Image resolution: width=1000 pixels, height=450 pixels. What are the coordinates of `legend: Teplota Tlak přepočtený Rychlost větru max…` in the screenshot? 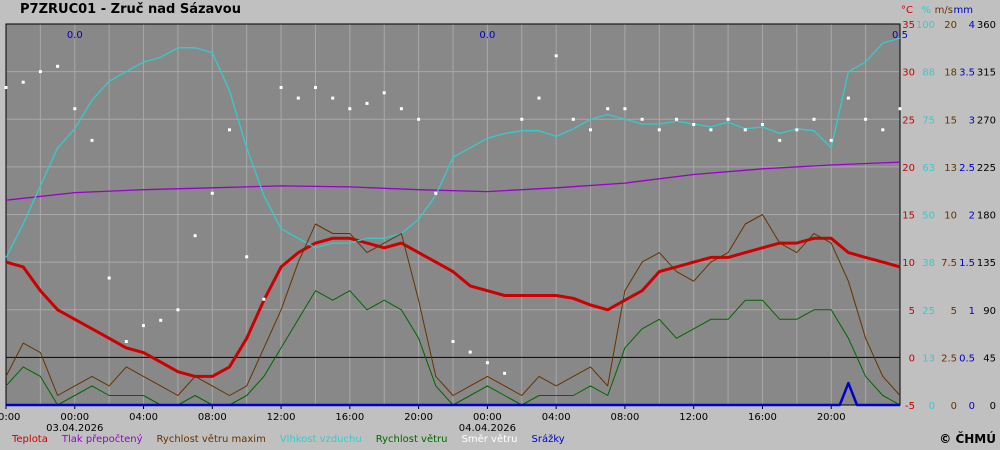 It's located at (295, 439).